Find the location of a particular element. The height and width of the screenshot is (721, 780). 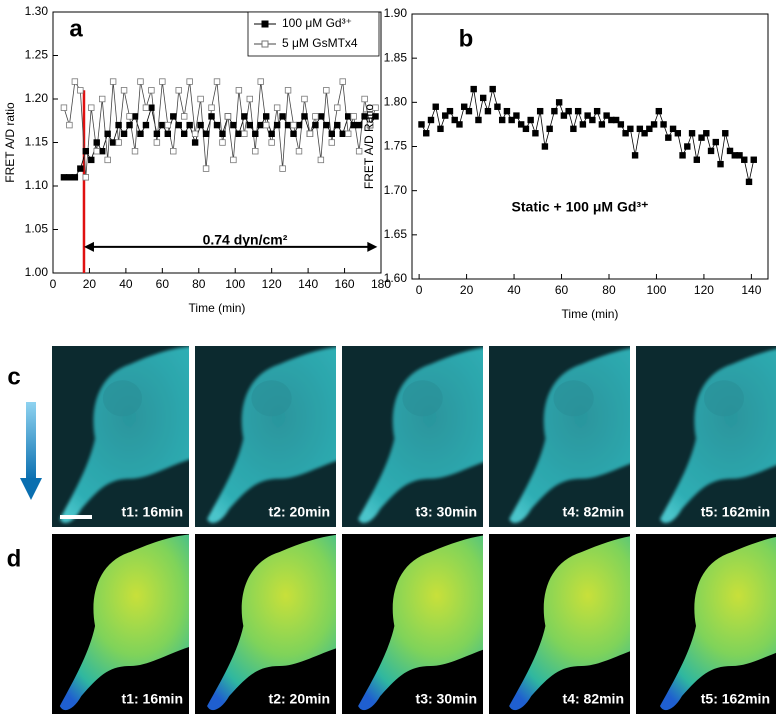

flow-arrow is located at coordinates (31, 451).